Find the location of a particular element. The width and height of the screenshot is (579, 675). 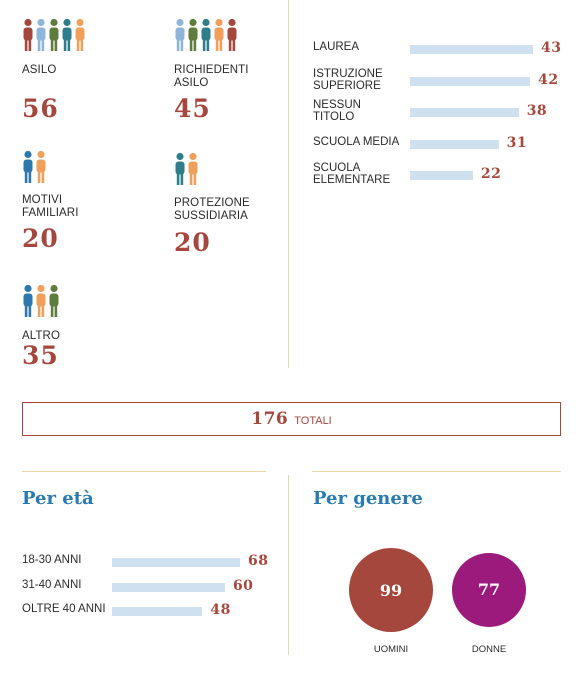

category-altro-value: 35 is located at coordinates (40, 355).